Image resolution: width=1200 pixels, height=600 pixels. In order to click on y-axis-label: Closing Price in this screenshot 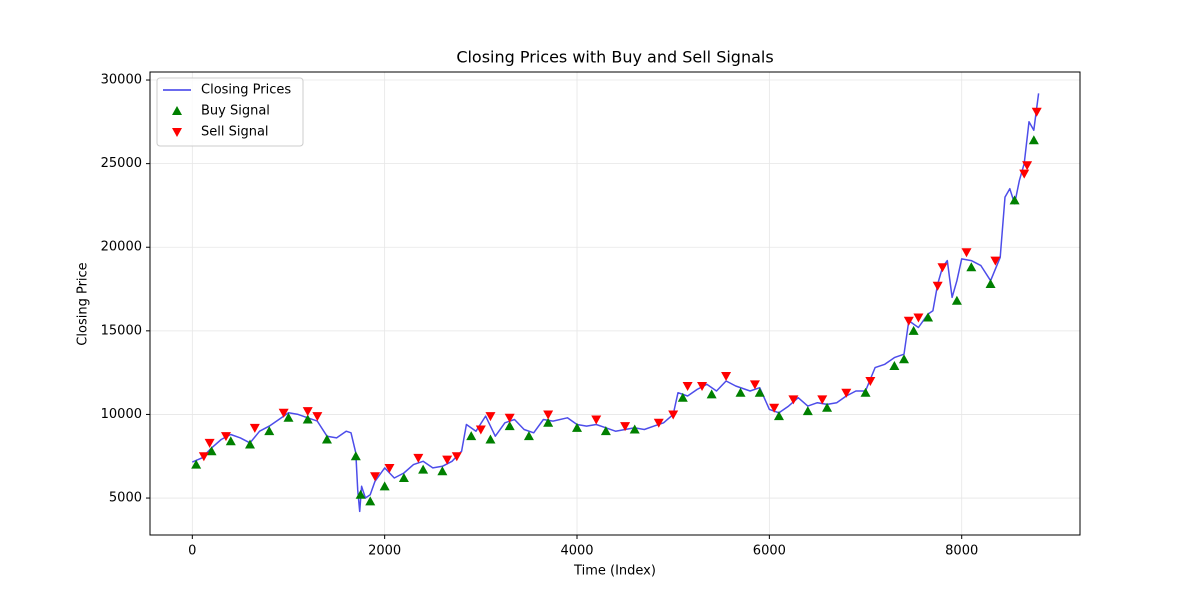, I will do `click(83, 303)`.